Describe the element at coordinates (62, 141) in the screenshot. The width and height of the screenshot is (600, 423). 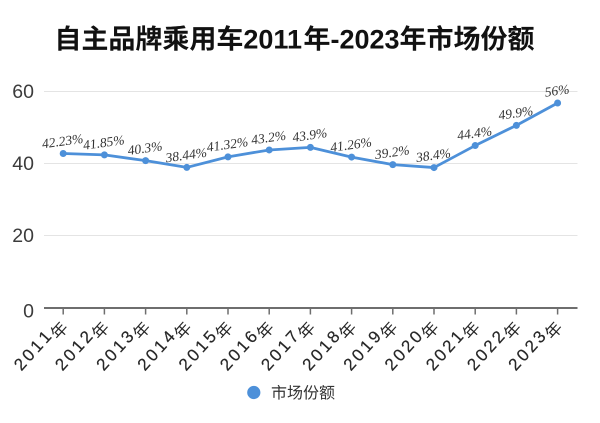
I see `svg-text: 42.23%` at that location.